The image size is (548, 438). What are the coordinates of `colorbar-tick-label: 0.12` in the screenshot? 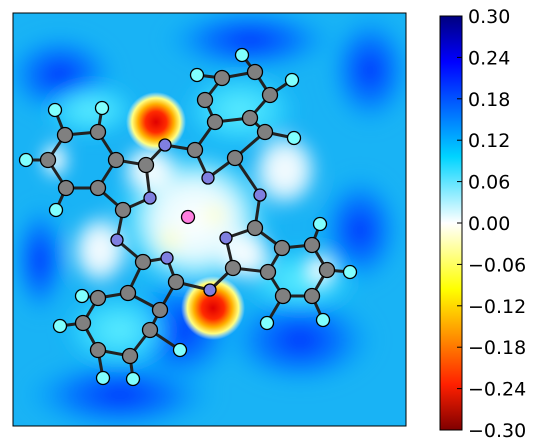 It's located at (489, 141).